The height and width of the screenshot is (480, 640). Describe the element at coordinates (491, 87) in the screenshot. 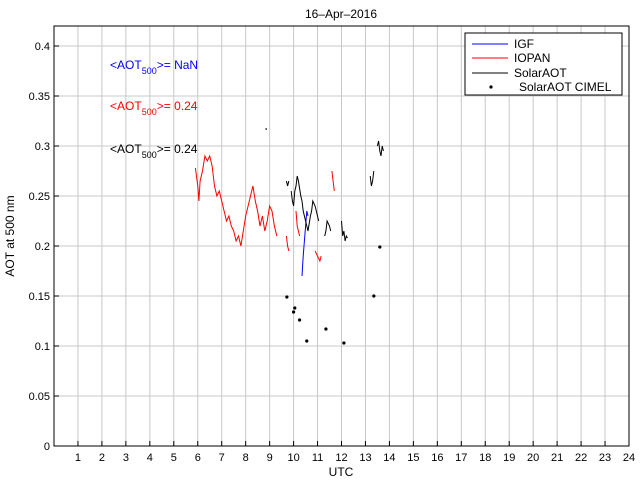

I see `legend-swatch` at that location.